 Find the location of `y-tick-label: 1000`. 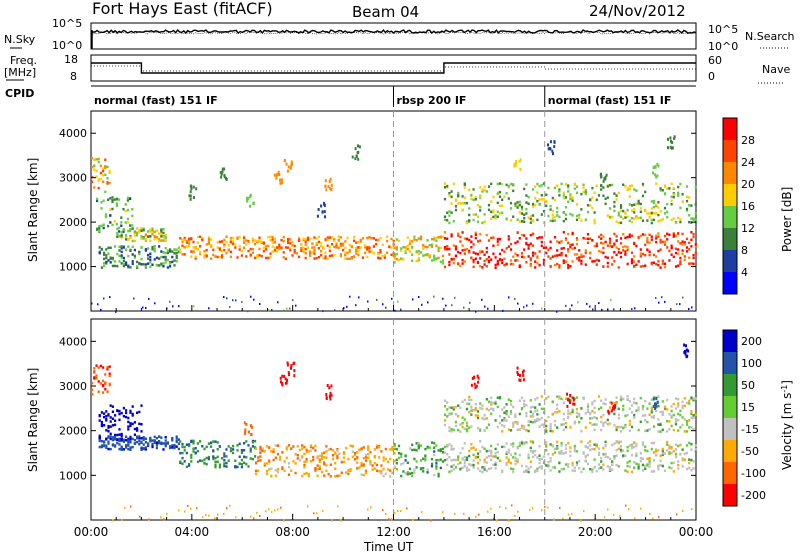

y-tick-label: 1000 is located at coordinates (73, 267).